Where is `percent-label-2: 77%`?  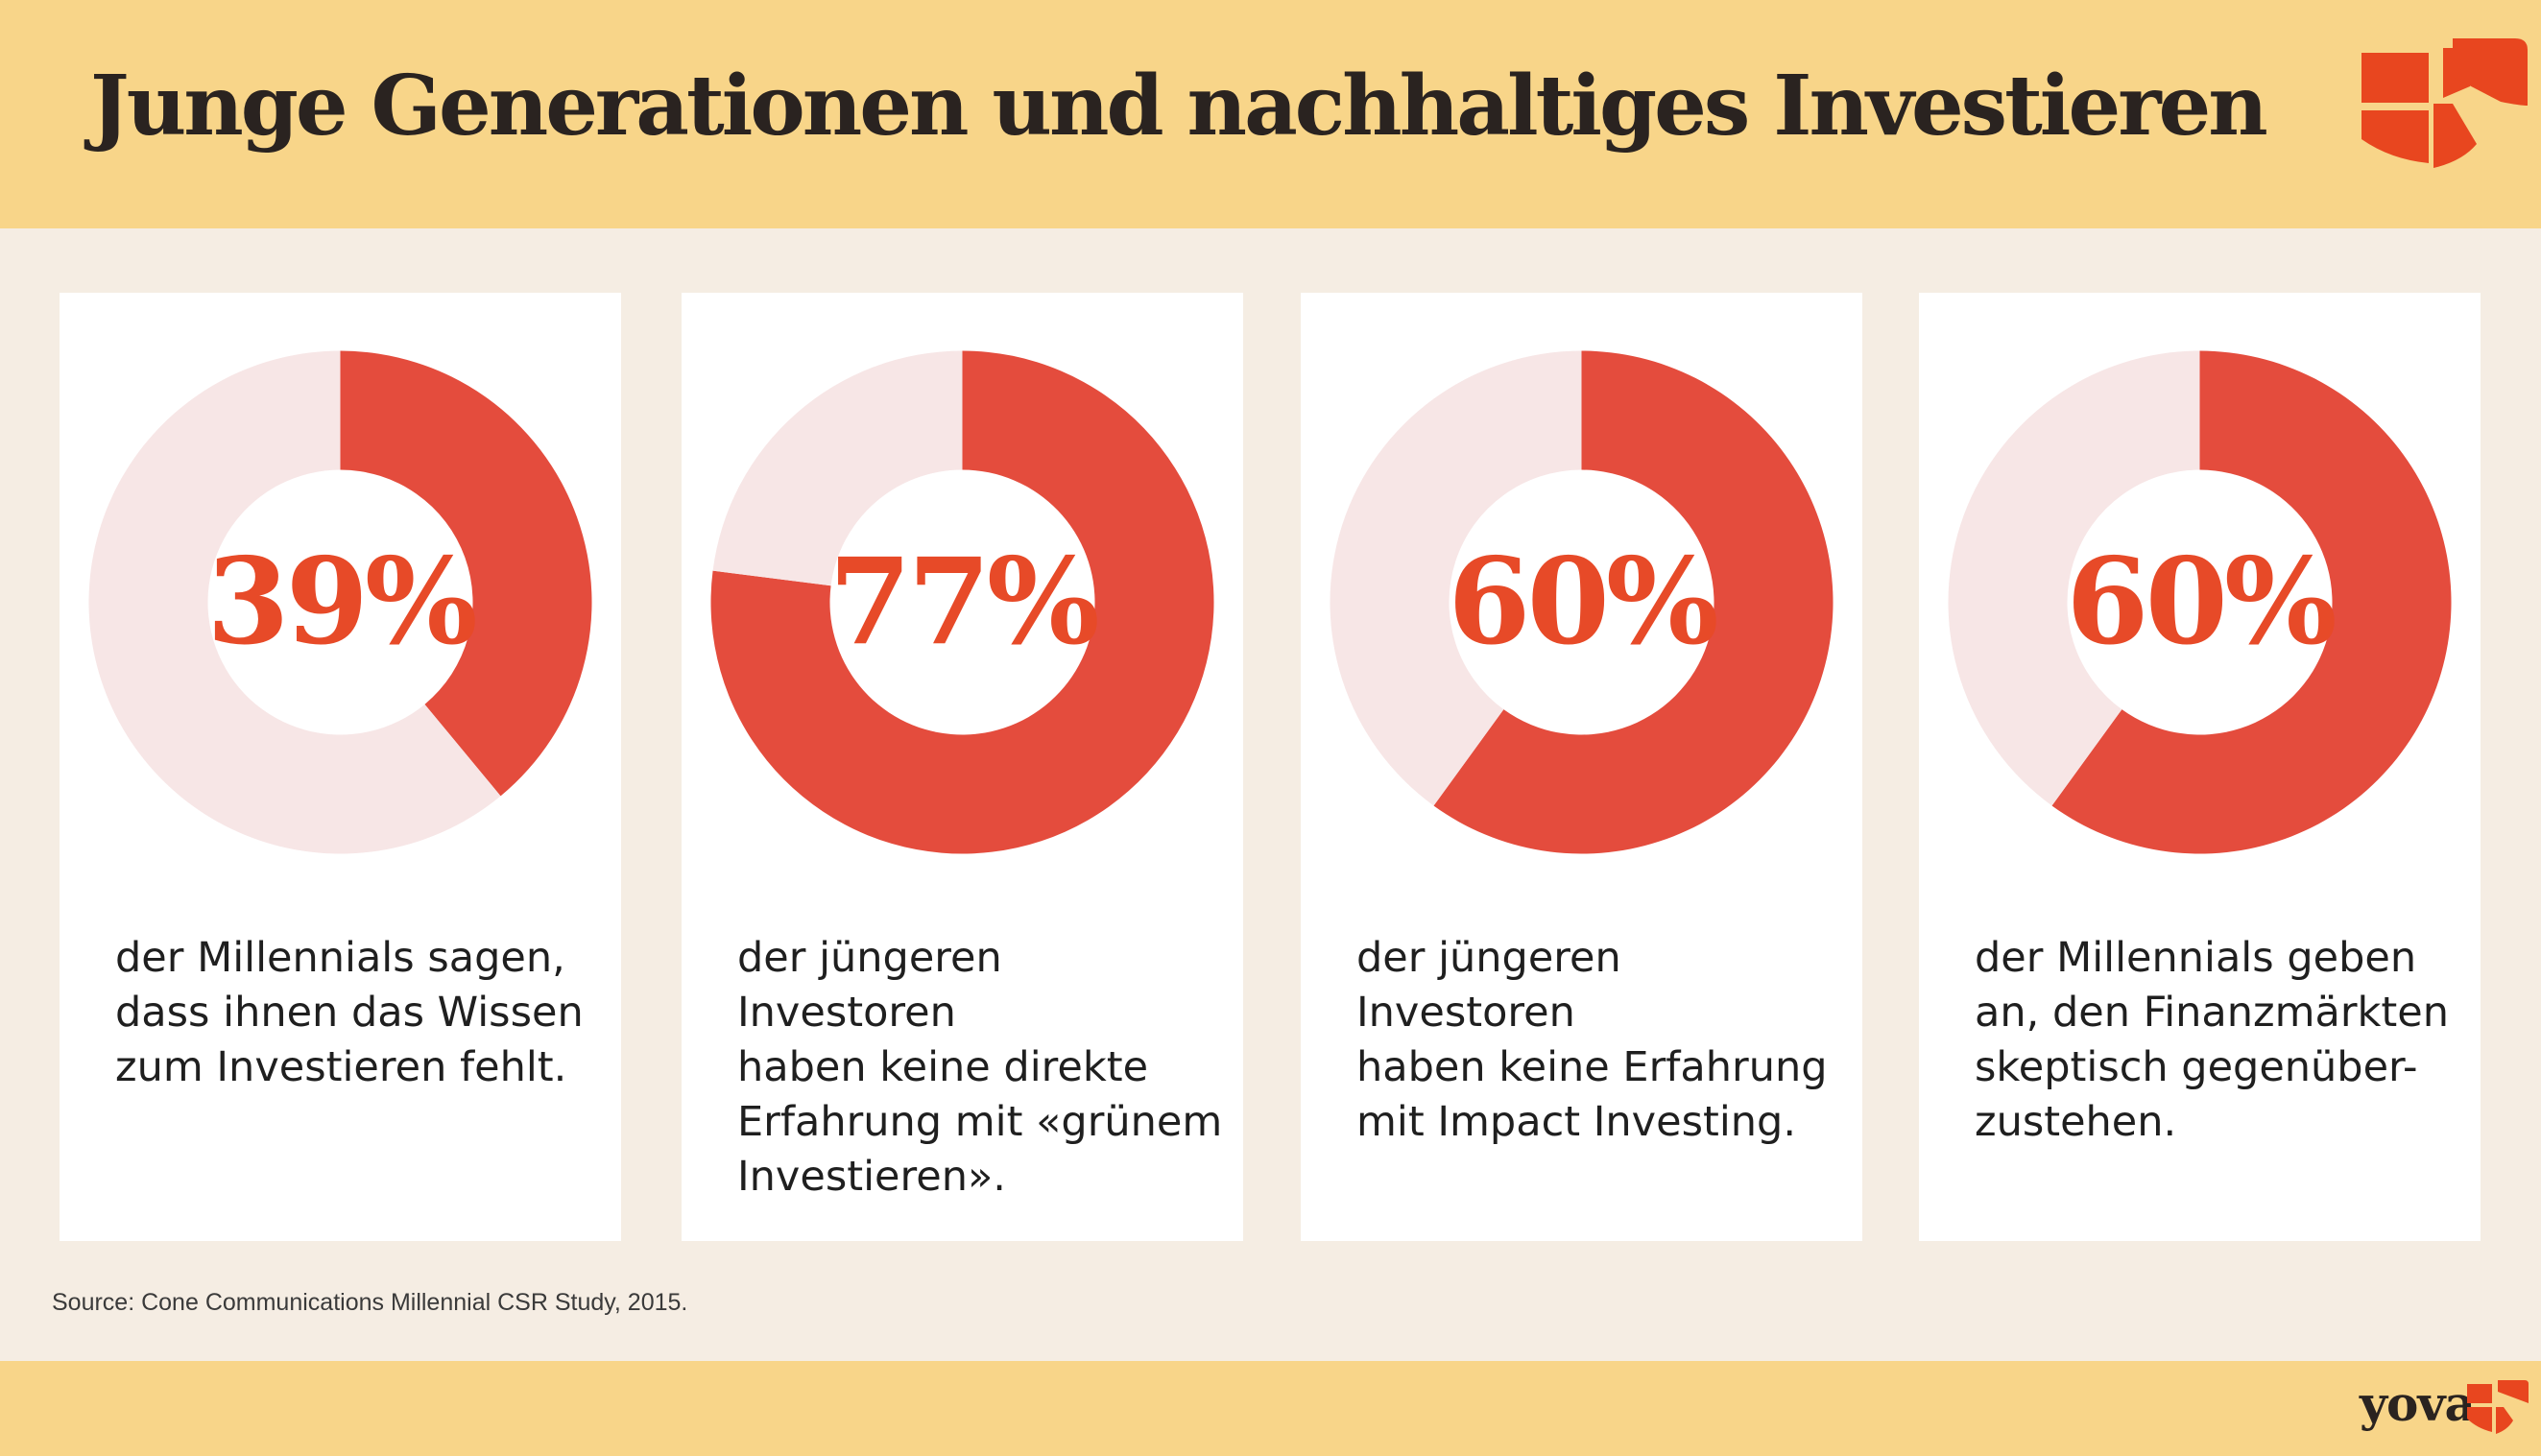 percent-label-2: 77% is located at coordinates (962, 602).